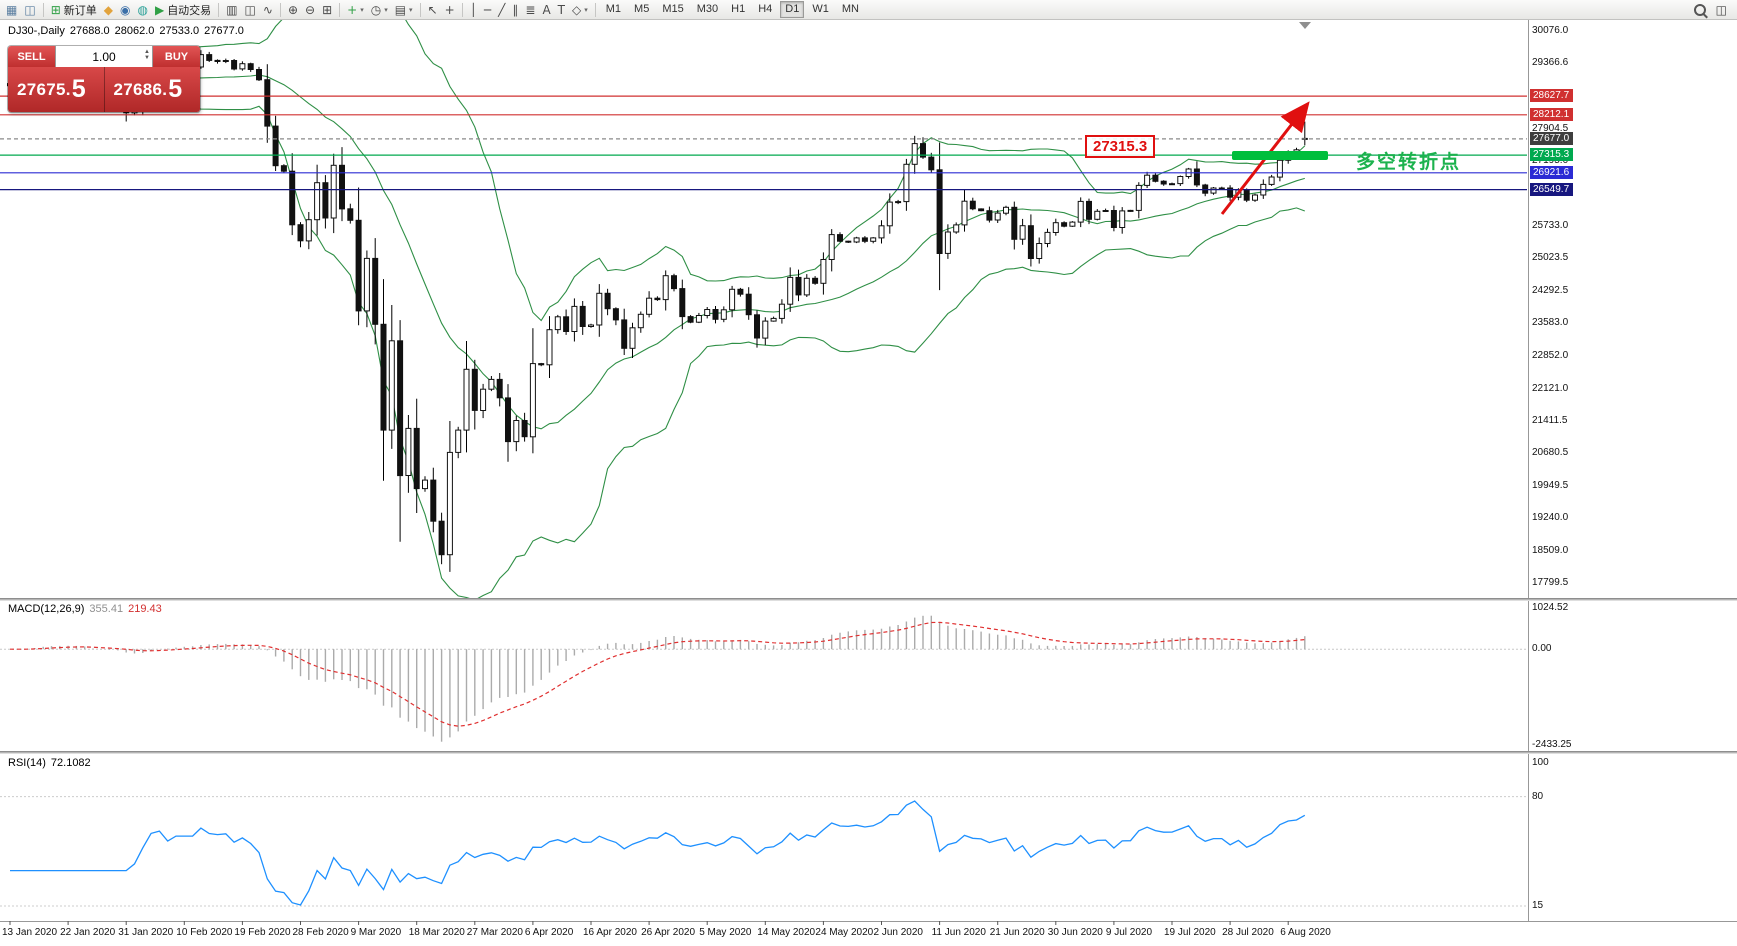 The height and width of the screenshot is (946, 1737). I want to click on new-chart-icon: ▦, so click(11, 9).